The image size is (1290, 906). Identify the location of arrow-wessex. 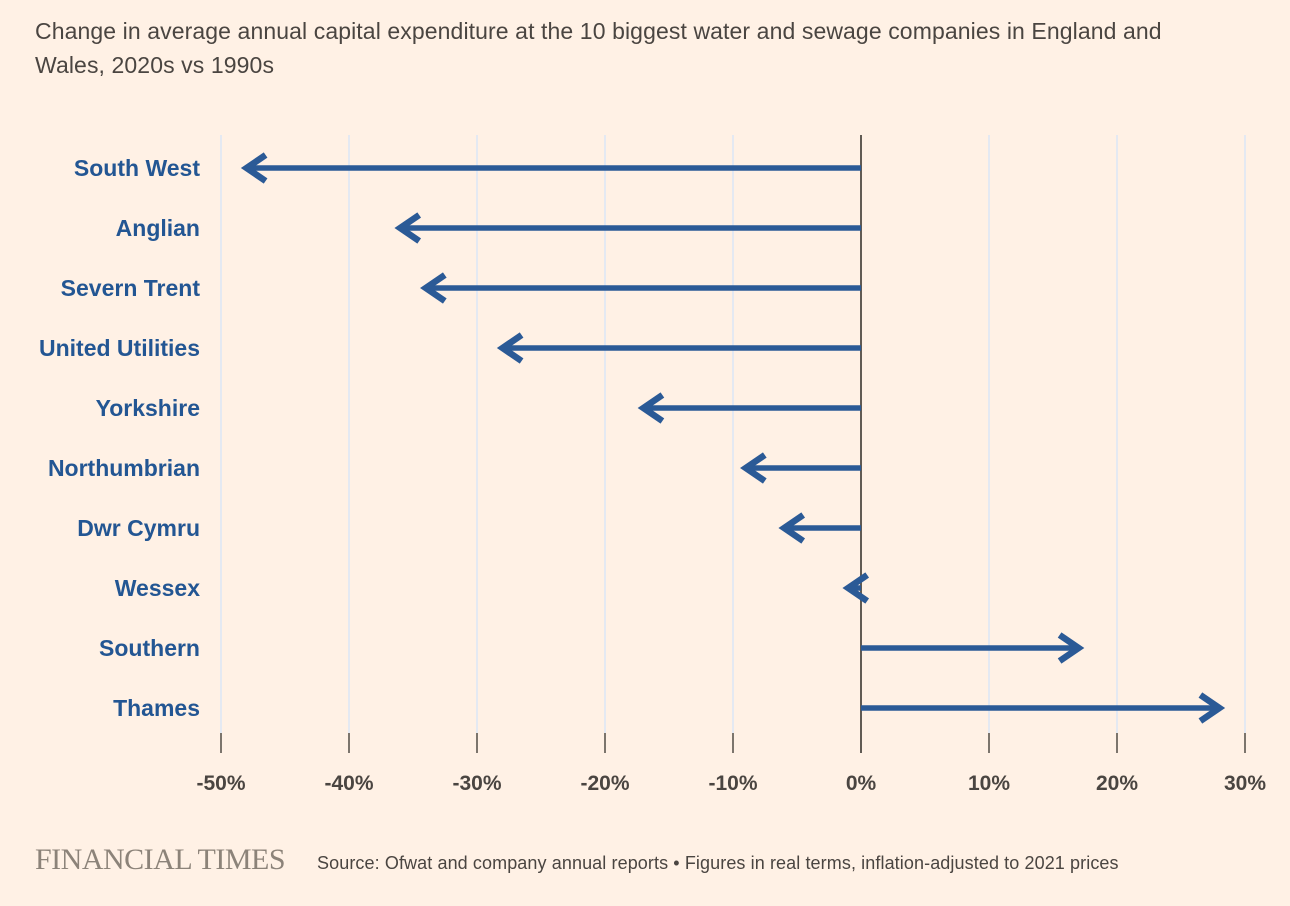
(856, 588).